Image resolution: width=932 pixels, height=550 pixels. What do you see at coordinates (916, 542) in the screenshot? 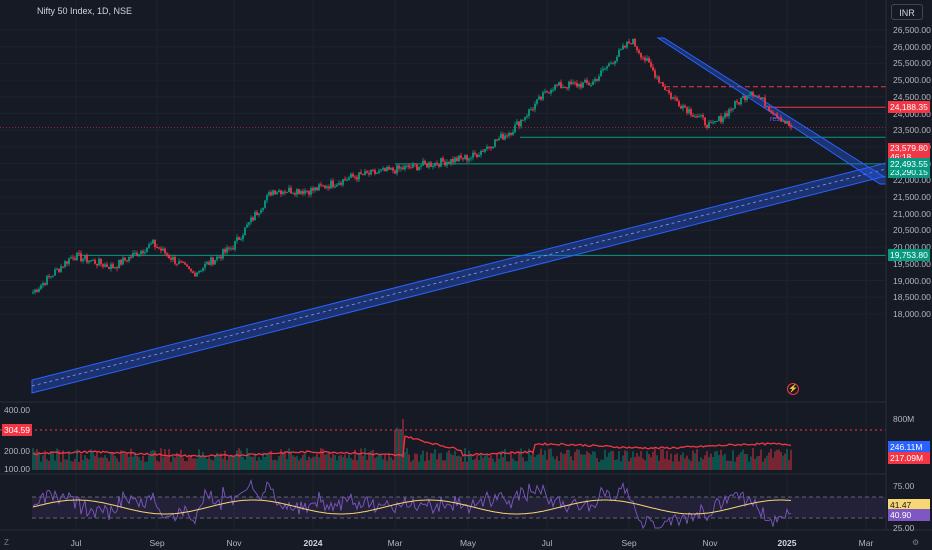
I see `settings-icon: ⚙` at bounding box center [916, 542].